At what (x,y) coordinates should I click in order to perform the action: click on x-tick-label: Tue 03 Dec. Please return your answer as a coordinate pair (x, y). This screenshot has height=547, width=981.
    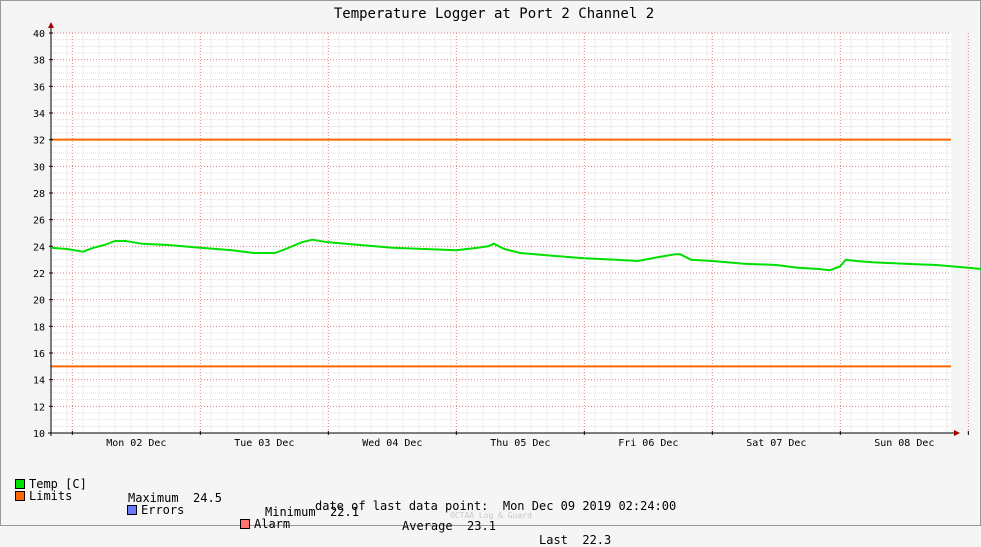
    Looking at the image, I should click on (264, 443).